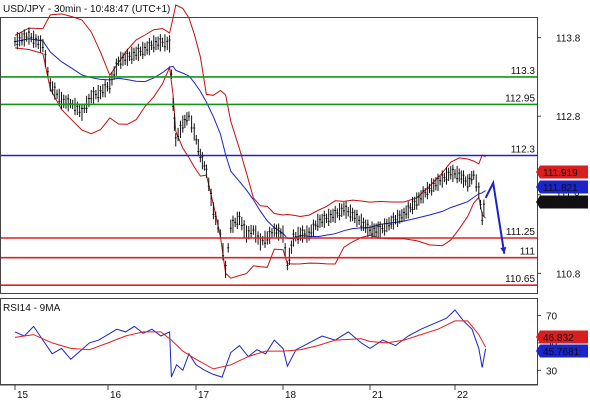 The image size is (590, 400). Describe the element at coordinates (503, 250) in the screenshot. I see `projection-arrow-head` at that location.